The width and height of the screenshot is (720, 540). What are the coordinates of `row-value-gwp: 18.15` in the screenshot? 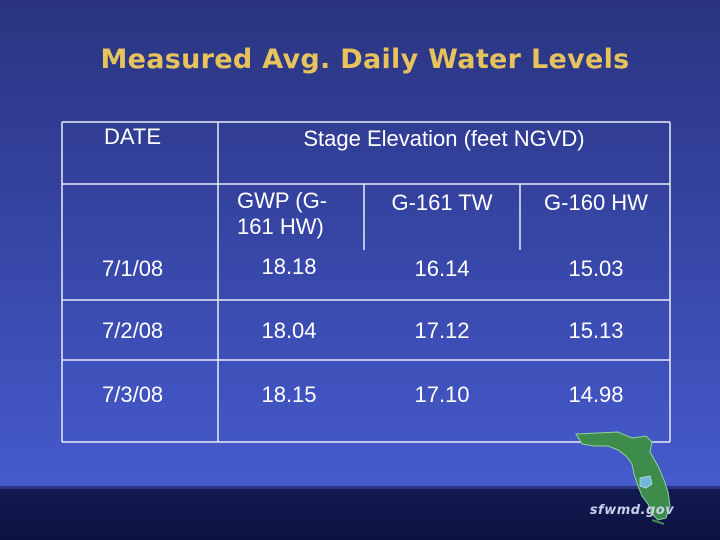 It's located at (289, 394).